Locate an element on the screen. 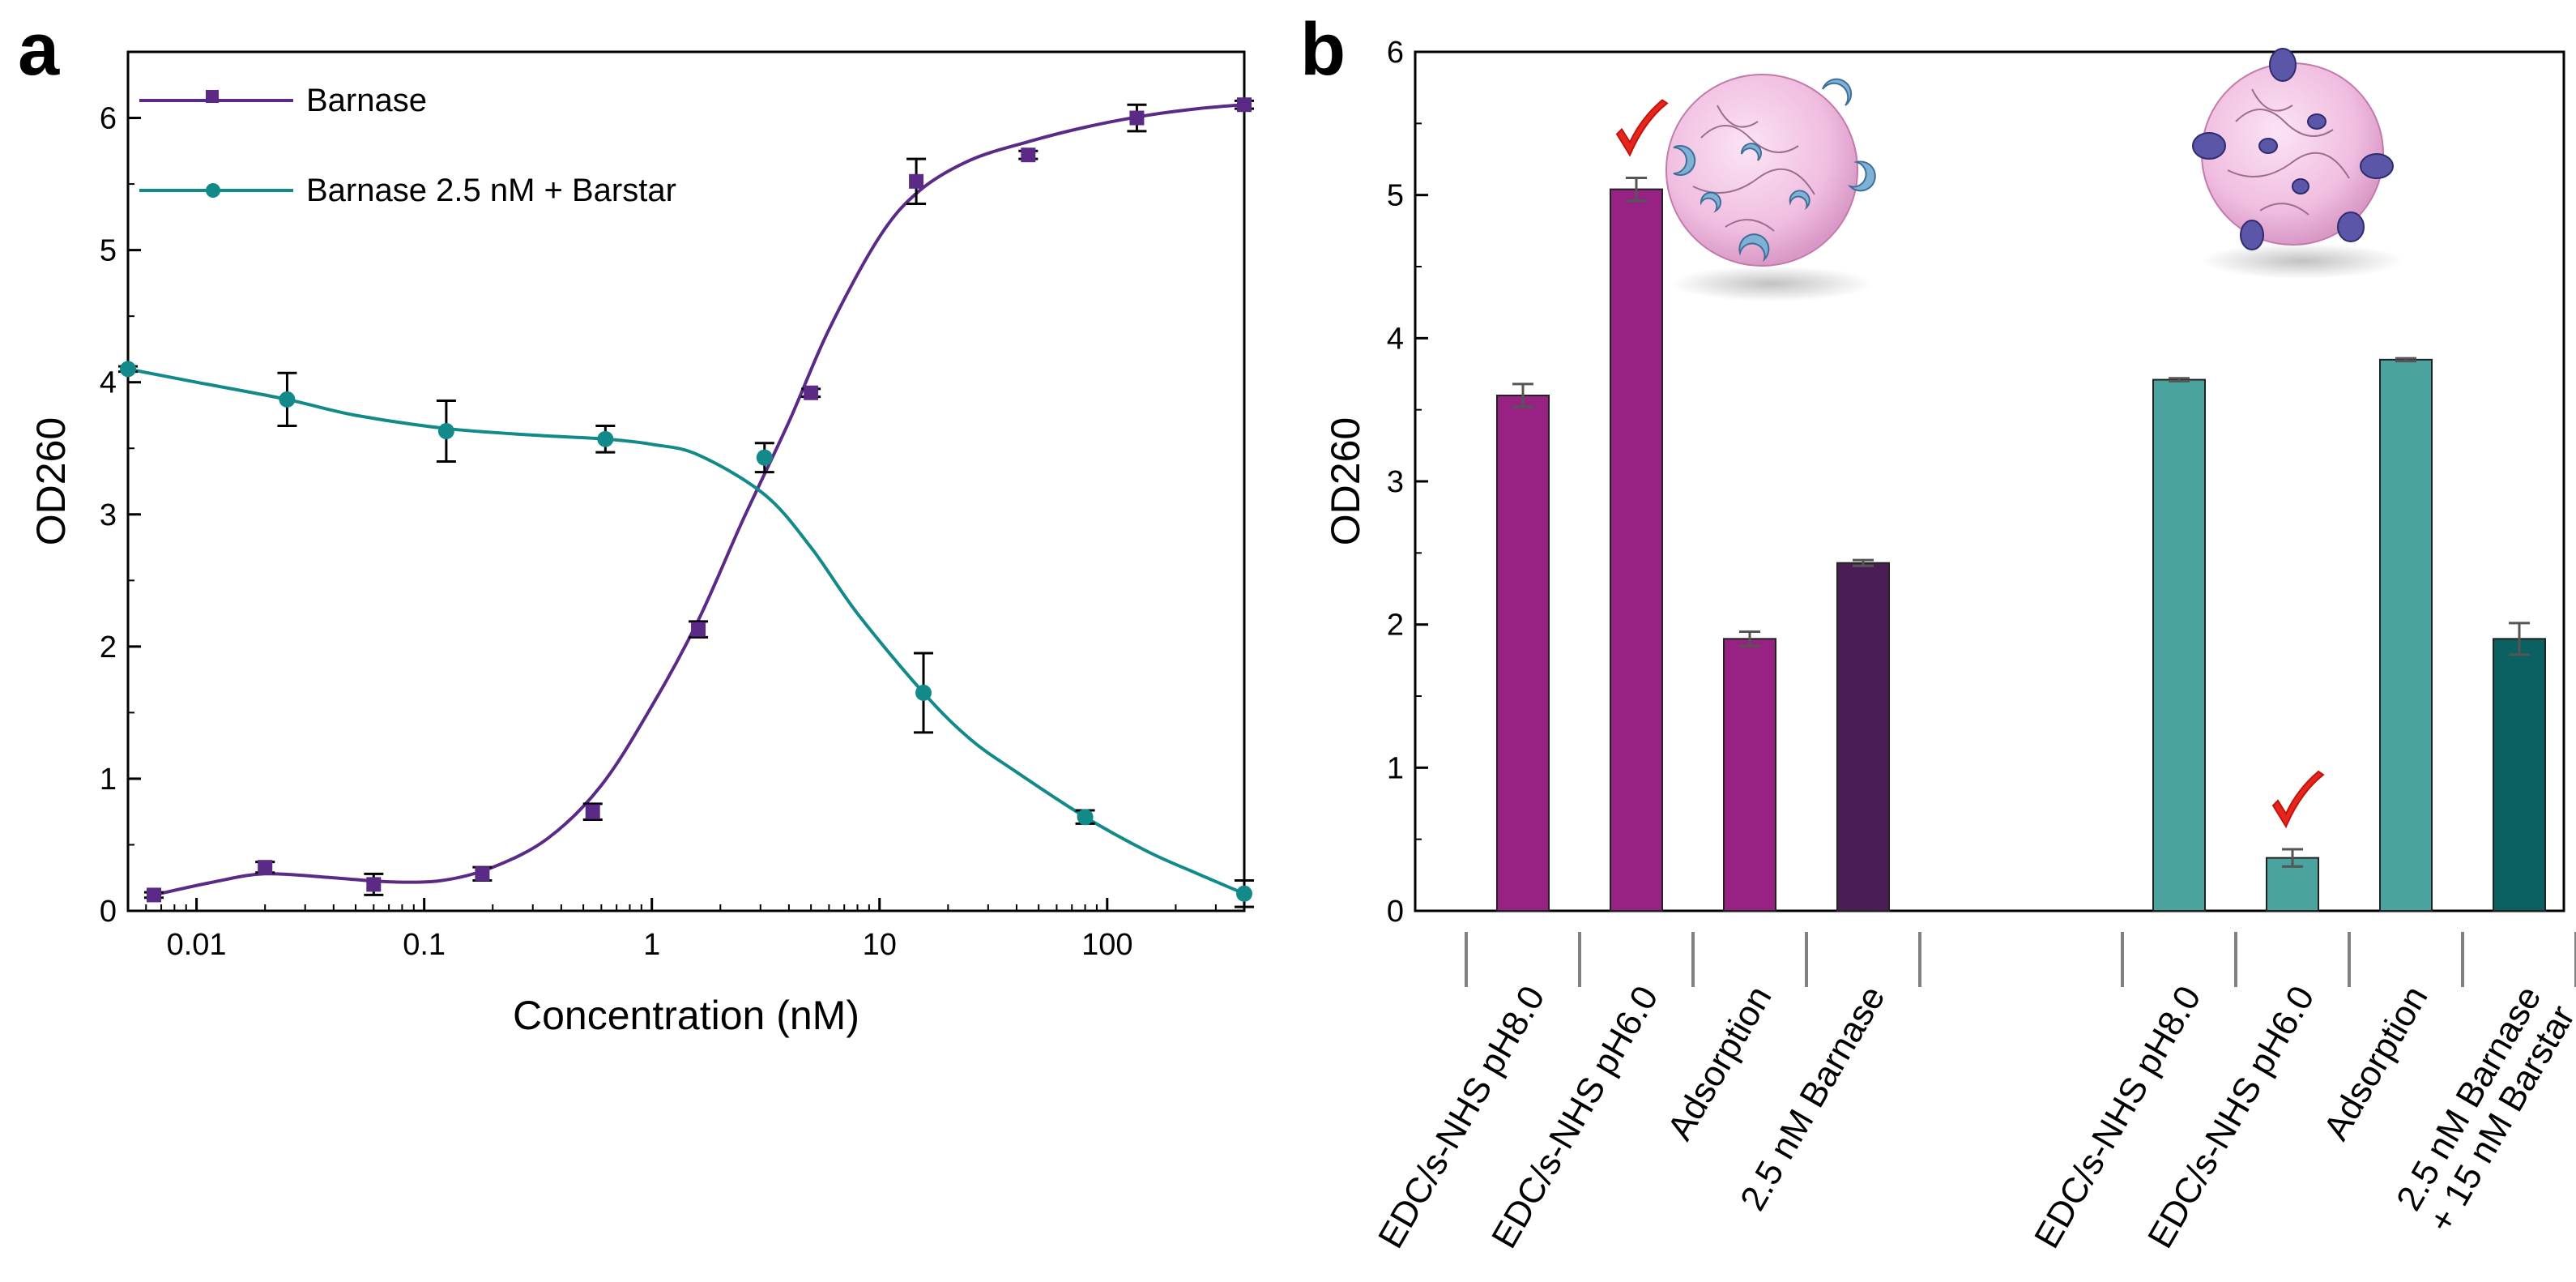 This screenshot has height=1282, width=2576. legend-label-barnase: Barnase is located at coordinates (366, 100).